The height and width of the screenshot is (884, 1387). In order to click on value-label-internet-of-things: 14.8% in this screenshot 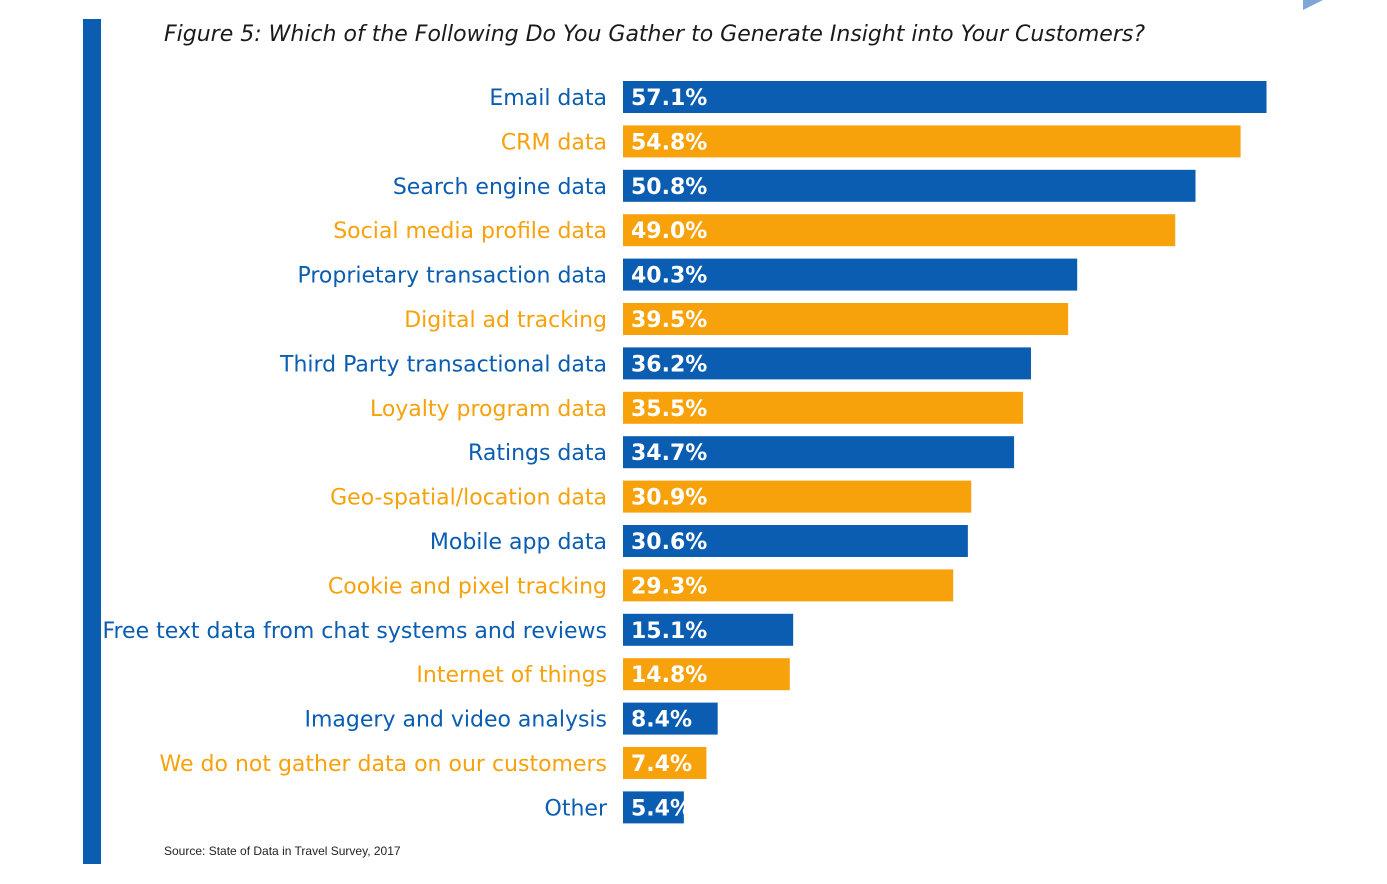, I will do `click(669, 675)`.